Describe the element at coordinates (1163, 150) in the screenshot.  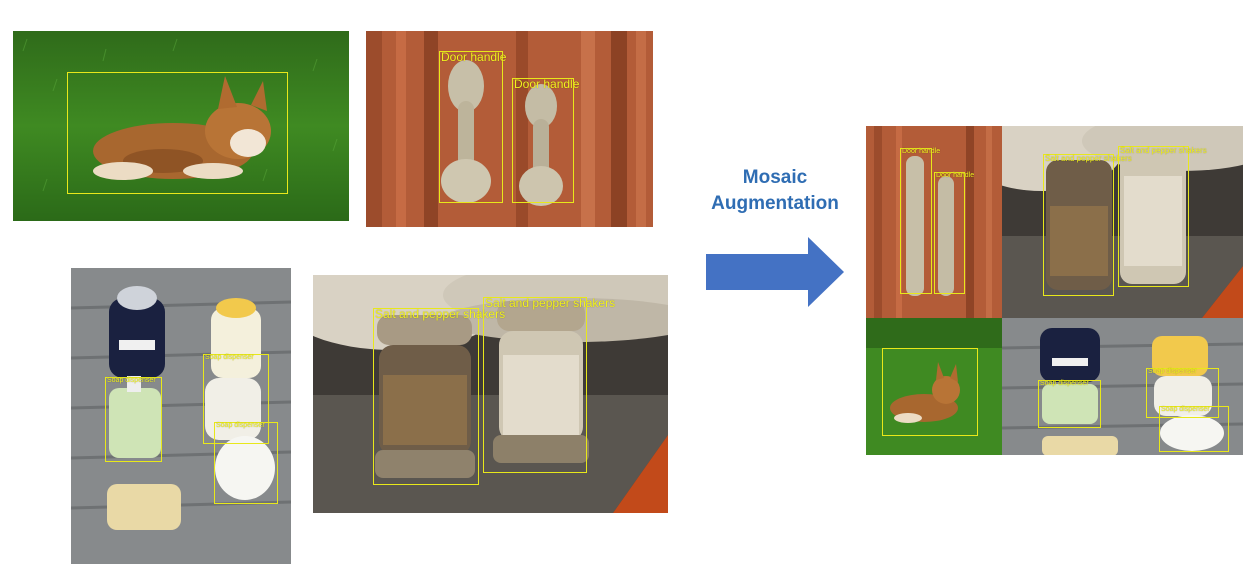
I see `mosaic-salt-pepper-label-2: Salt and pepper shakers` at that location.